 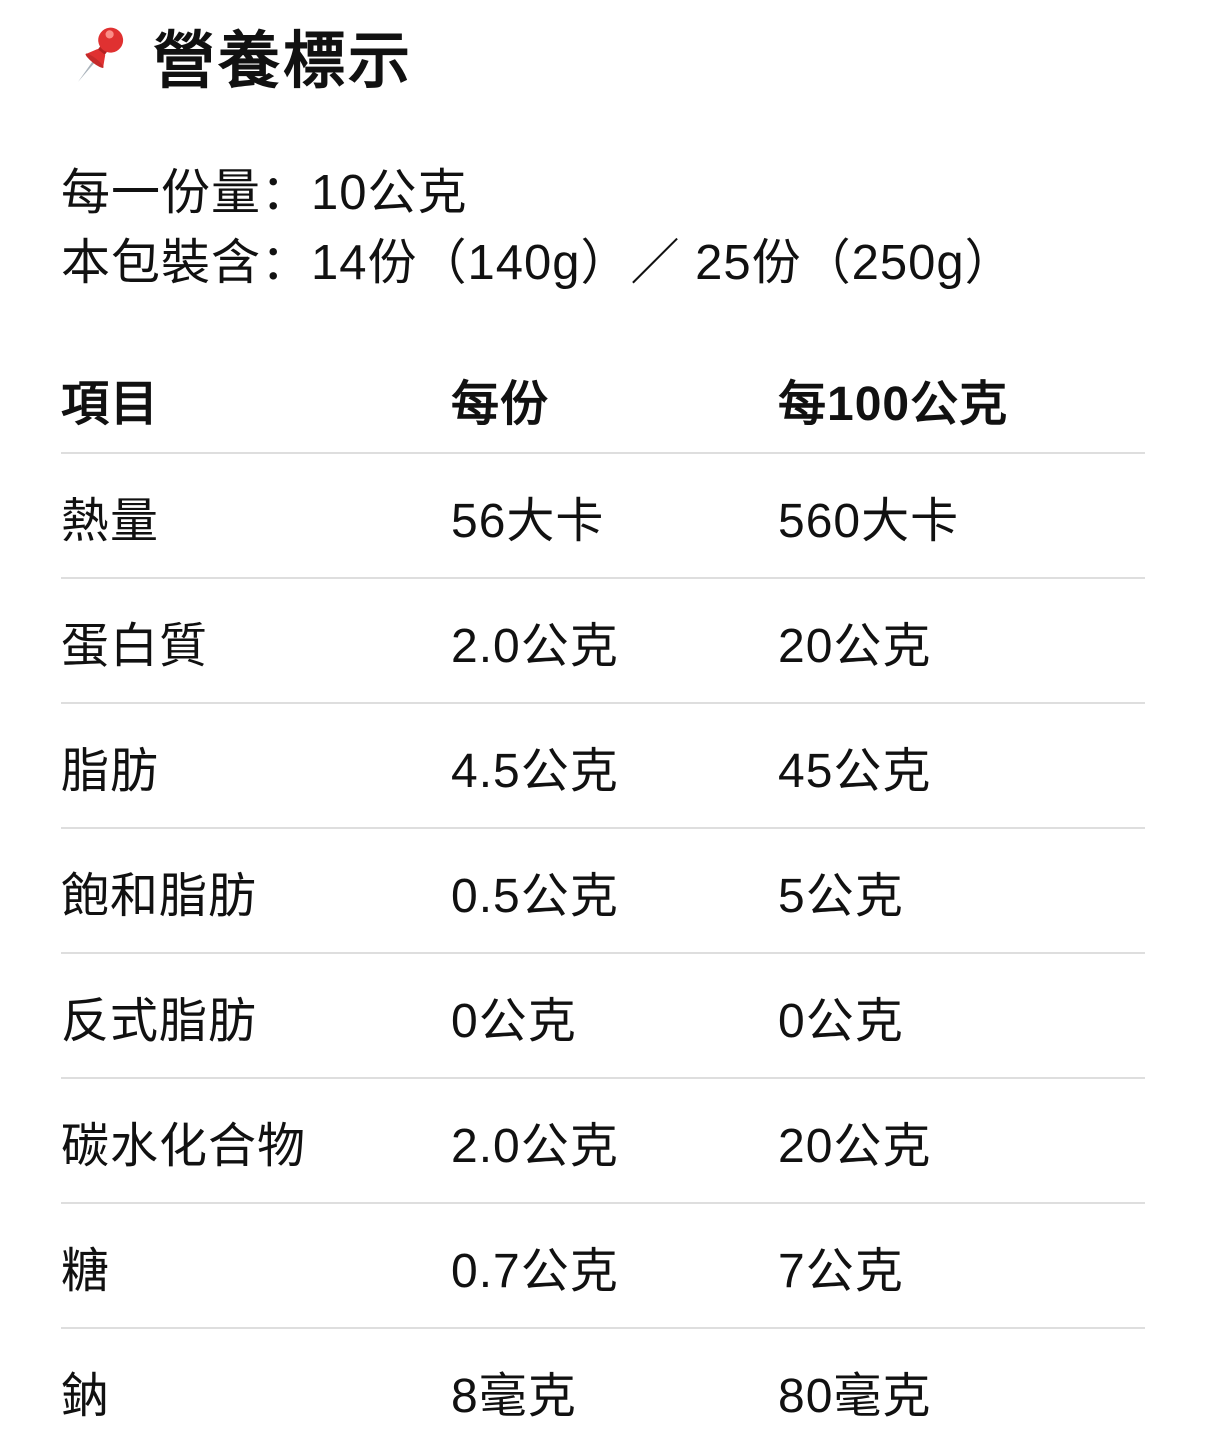 I want to click on row-item-label: 脂肪, so click(x=110, y=771).